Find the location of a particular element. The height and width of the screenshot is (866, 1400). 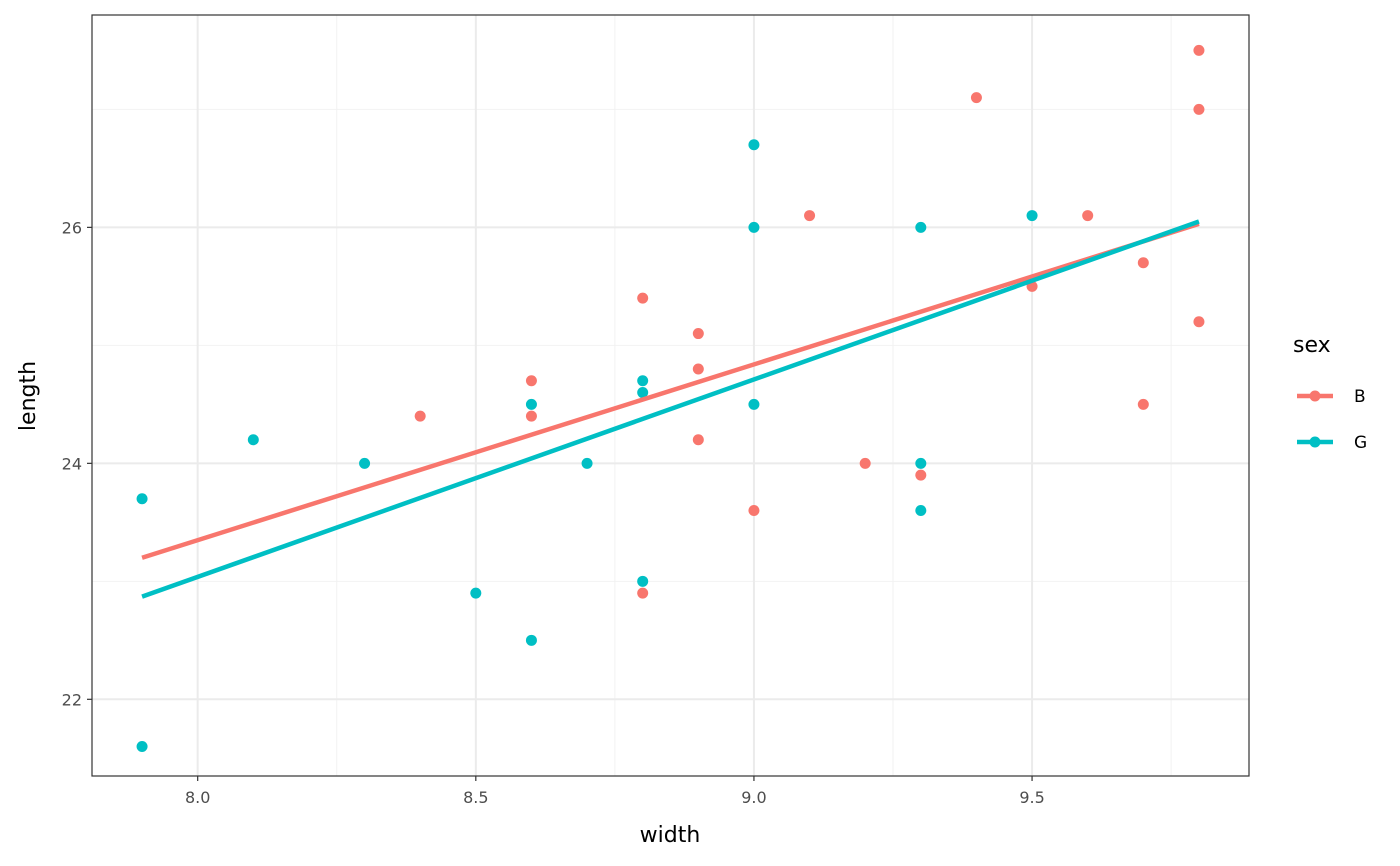

x-tick-label: 8.5 is located at coordinates (475, 797).